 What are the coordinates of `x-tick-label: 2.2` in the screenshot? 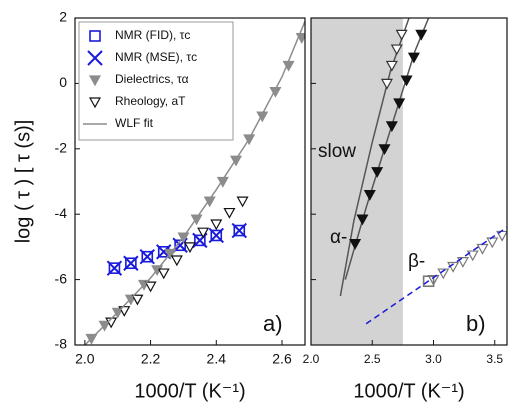 It's located at (151, 359).